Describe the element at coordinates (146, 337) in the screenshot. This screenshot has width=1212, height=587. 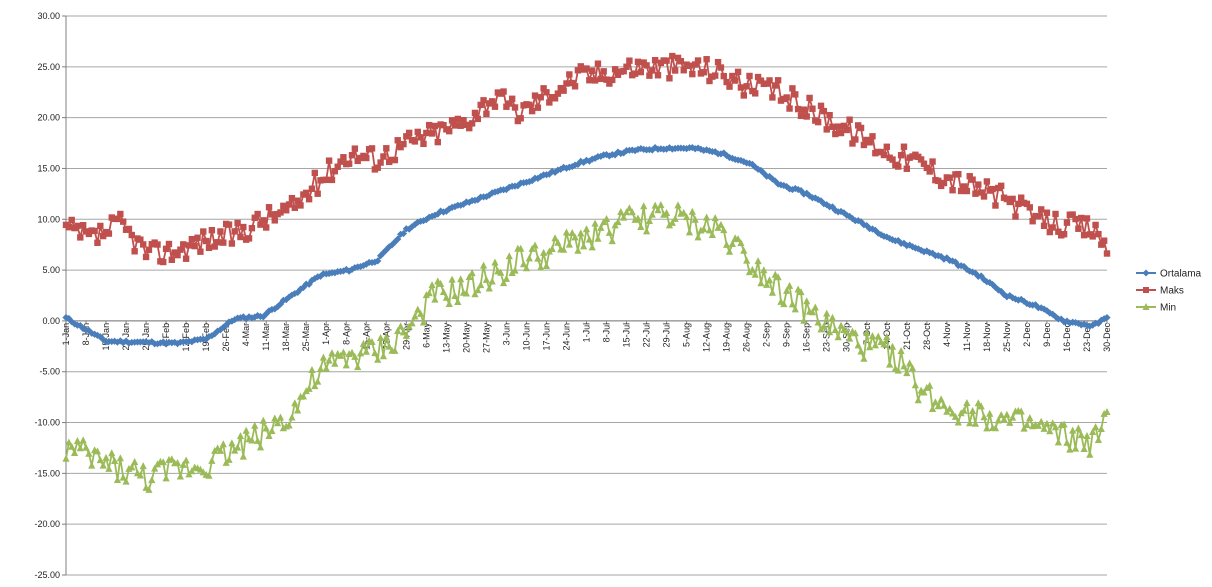
I see `x-tick-label: 29-Jan` at that location.